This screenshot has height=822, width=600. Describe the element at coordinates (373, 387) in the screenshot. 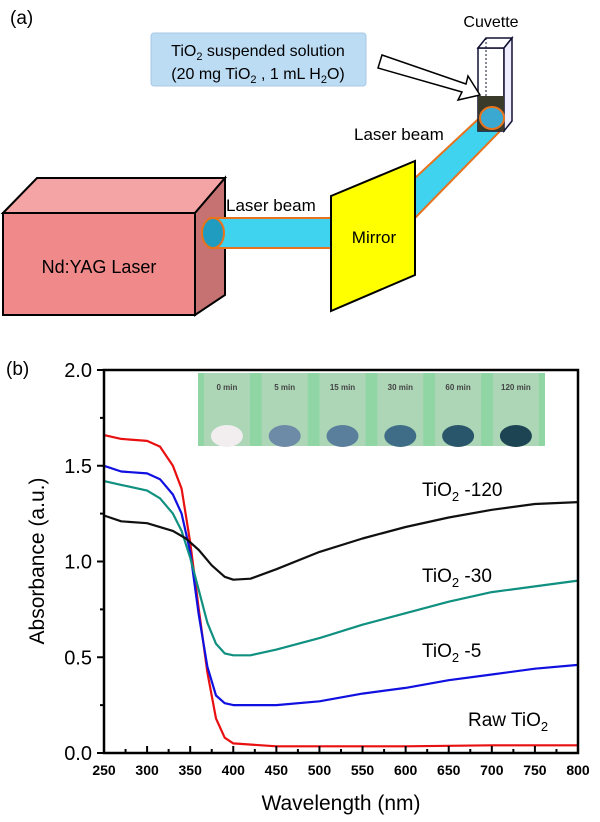

I see `vial-labels: 0 min 5 min 15 min 30 min 60 min 120 min` at that location.